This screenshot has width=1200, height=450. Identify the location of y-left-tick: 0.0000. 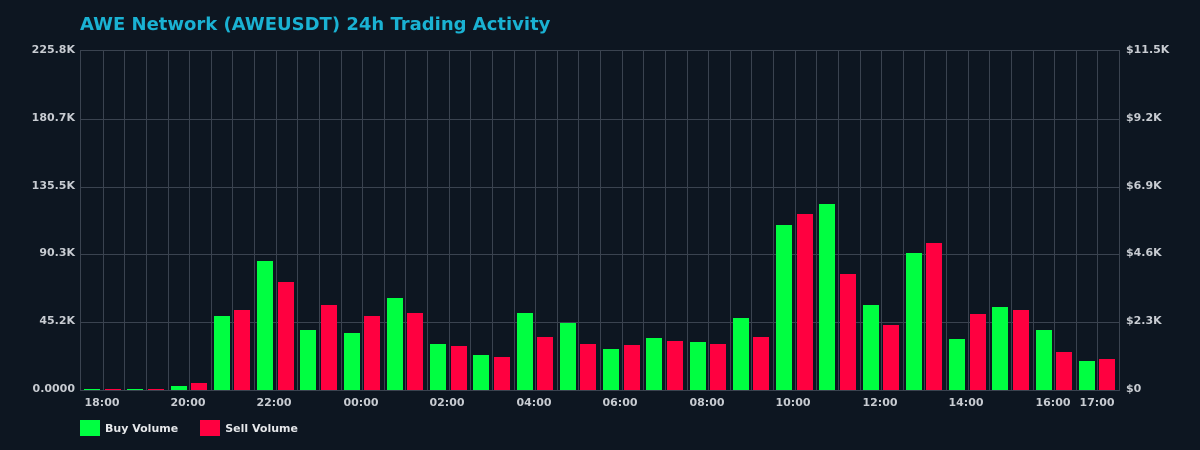
(53, 388).